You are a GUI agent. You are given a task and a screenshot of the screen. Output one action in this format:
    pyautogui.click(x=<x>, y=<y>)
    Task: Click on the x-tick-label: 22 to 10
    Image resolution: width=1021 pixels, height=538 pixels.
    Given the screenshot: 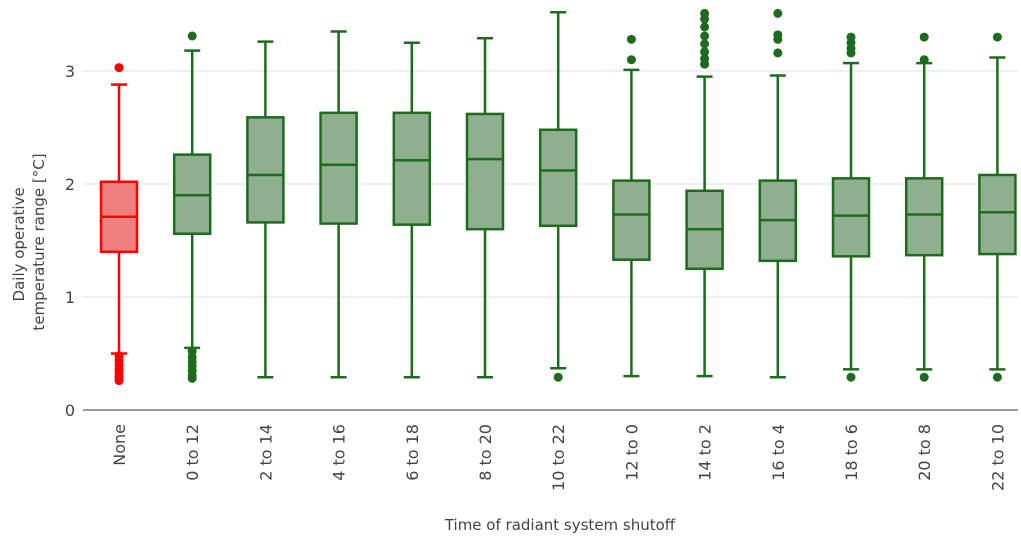 What is the action you would take?
    pyautogui.click(x=997, y=457)
    